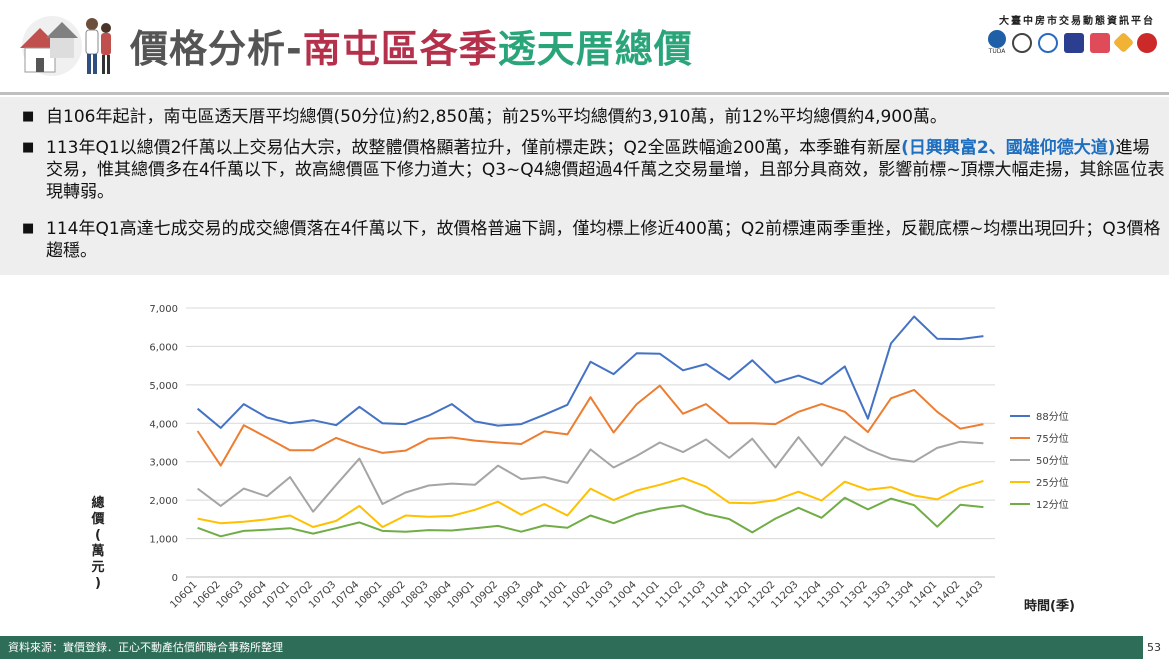 Image resolution: width=1169 pixels, height=659 pixels. What do you see at coordinates (163, 540) in the screenshot?
I see `y-tick-label: 1,000` at bounding box center [163, 540].